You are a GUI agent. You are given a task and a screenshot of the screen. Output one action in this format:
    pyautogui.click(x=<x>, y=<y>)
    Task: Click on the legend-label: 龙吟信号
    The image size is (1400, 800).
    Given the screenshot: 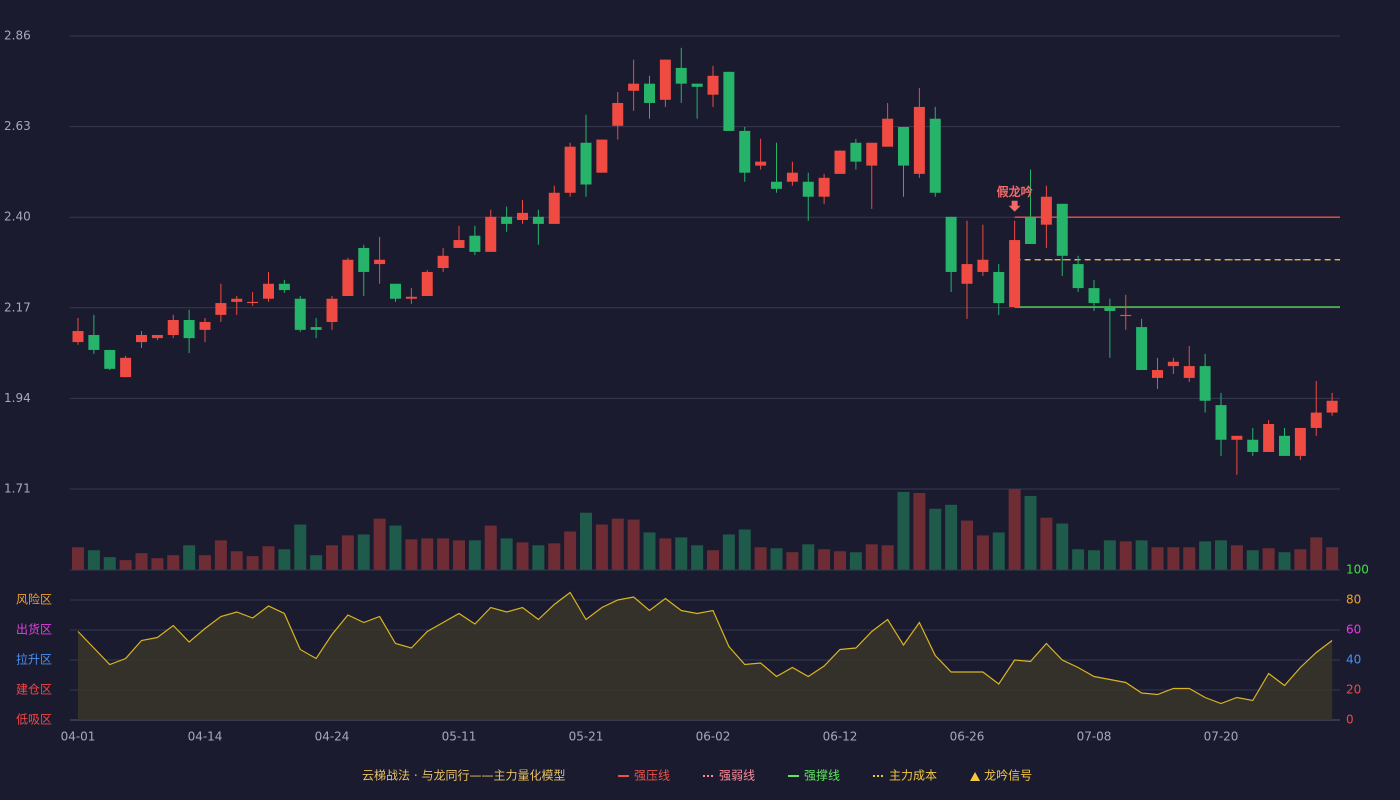 What is the action you would take?
    pyautogui.click(x=1008, y=775)
    